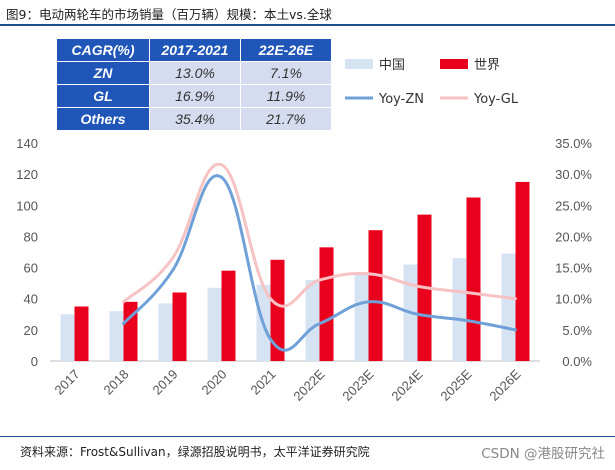 This screenshot has width=615, height=470. Describe the element at coordinates (357, 384) in the screenshot. I see `x-tick-label: 2023E` at that location.